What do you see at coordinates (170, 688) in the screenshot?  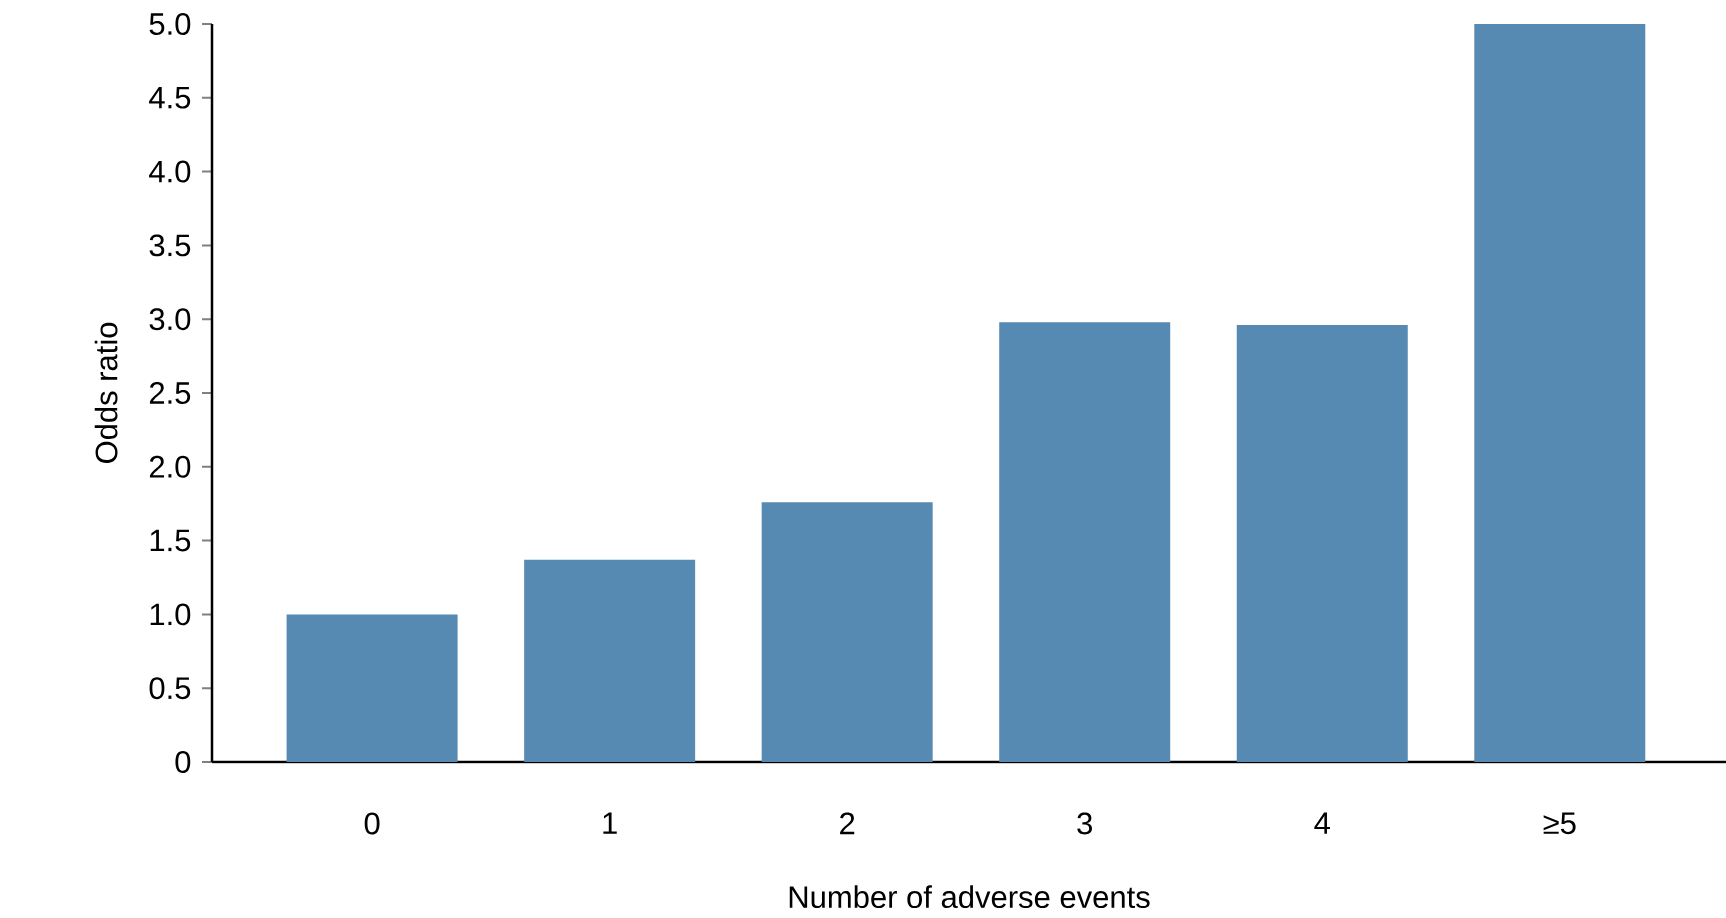 I see `y-tick-label: 0.5` at bounding box center [170, 688].